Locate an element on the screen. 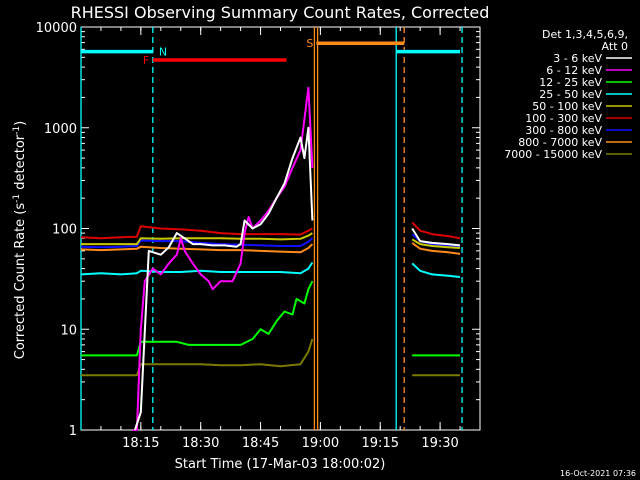  legend-entry-label: 12 - 25 keV is located at coordinates (570, 82).